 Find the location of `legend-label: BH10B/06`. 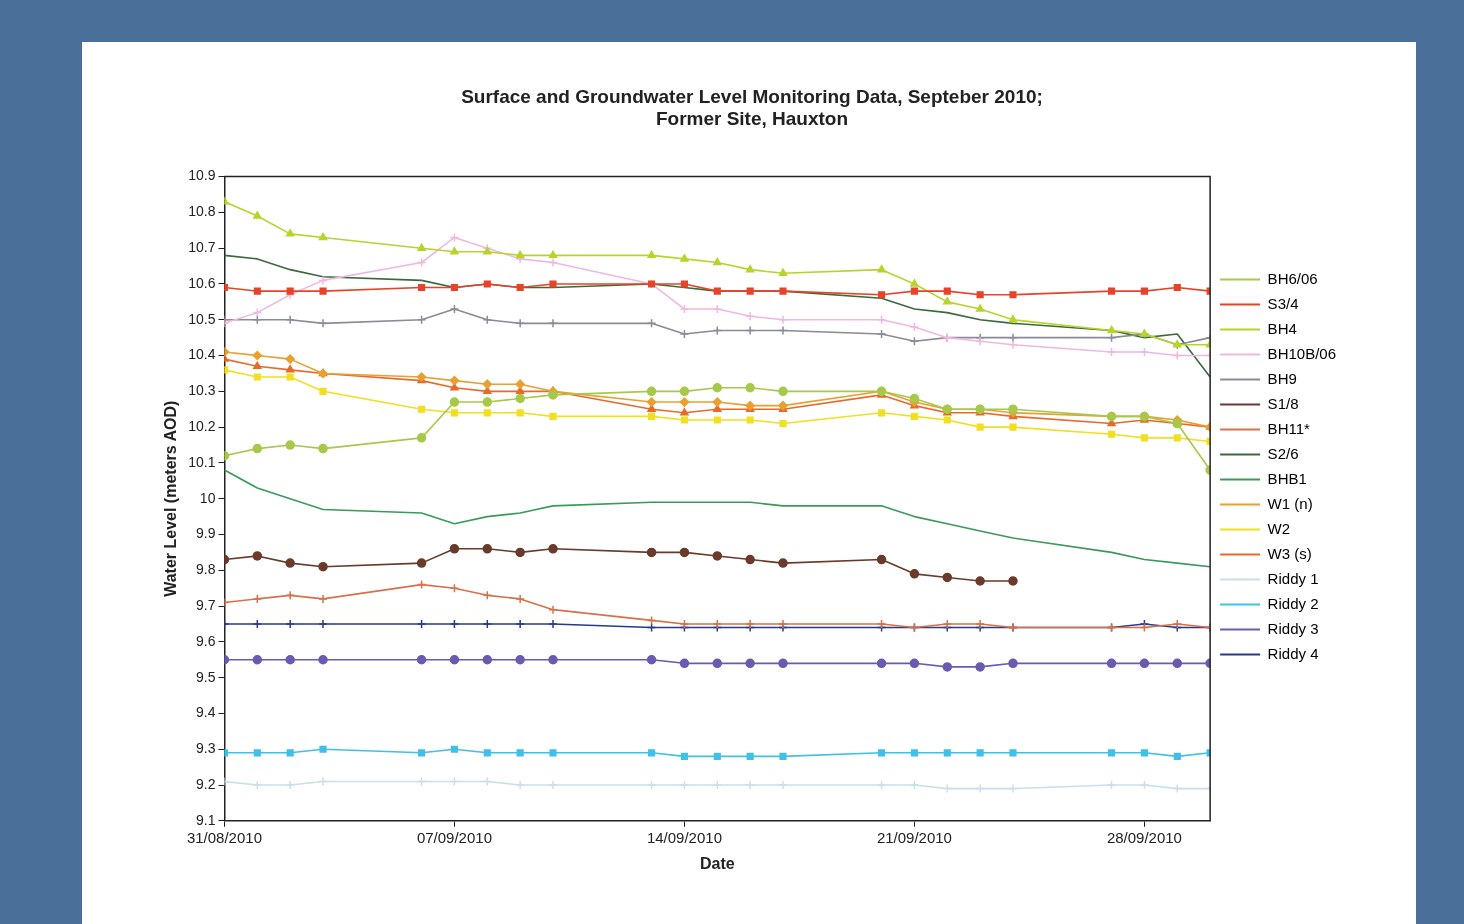

legend-label: BH10B/06 is located at coordinates (1302, 353).